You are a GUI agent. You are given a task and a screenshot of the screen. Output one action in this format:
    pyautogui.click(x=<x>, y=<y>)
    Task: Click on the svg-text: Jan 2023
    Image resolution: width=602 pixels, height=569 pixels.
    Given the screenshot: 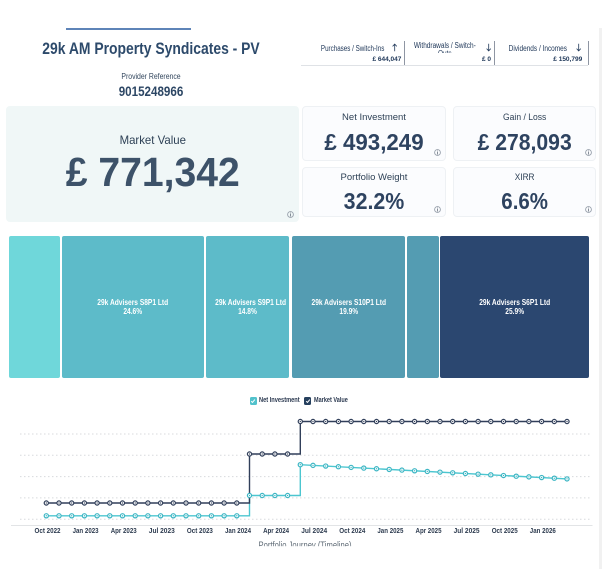 What is the action you would take?
    pyautogui.click(x=86, y=531)
    